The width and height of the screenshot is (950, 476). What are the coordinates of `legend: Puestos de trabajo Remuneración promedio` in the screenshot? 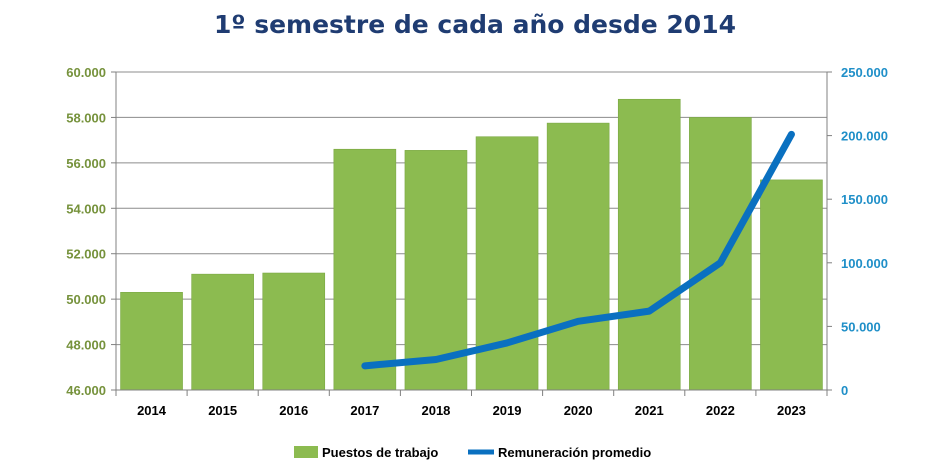 It's located at (472, 452).